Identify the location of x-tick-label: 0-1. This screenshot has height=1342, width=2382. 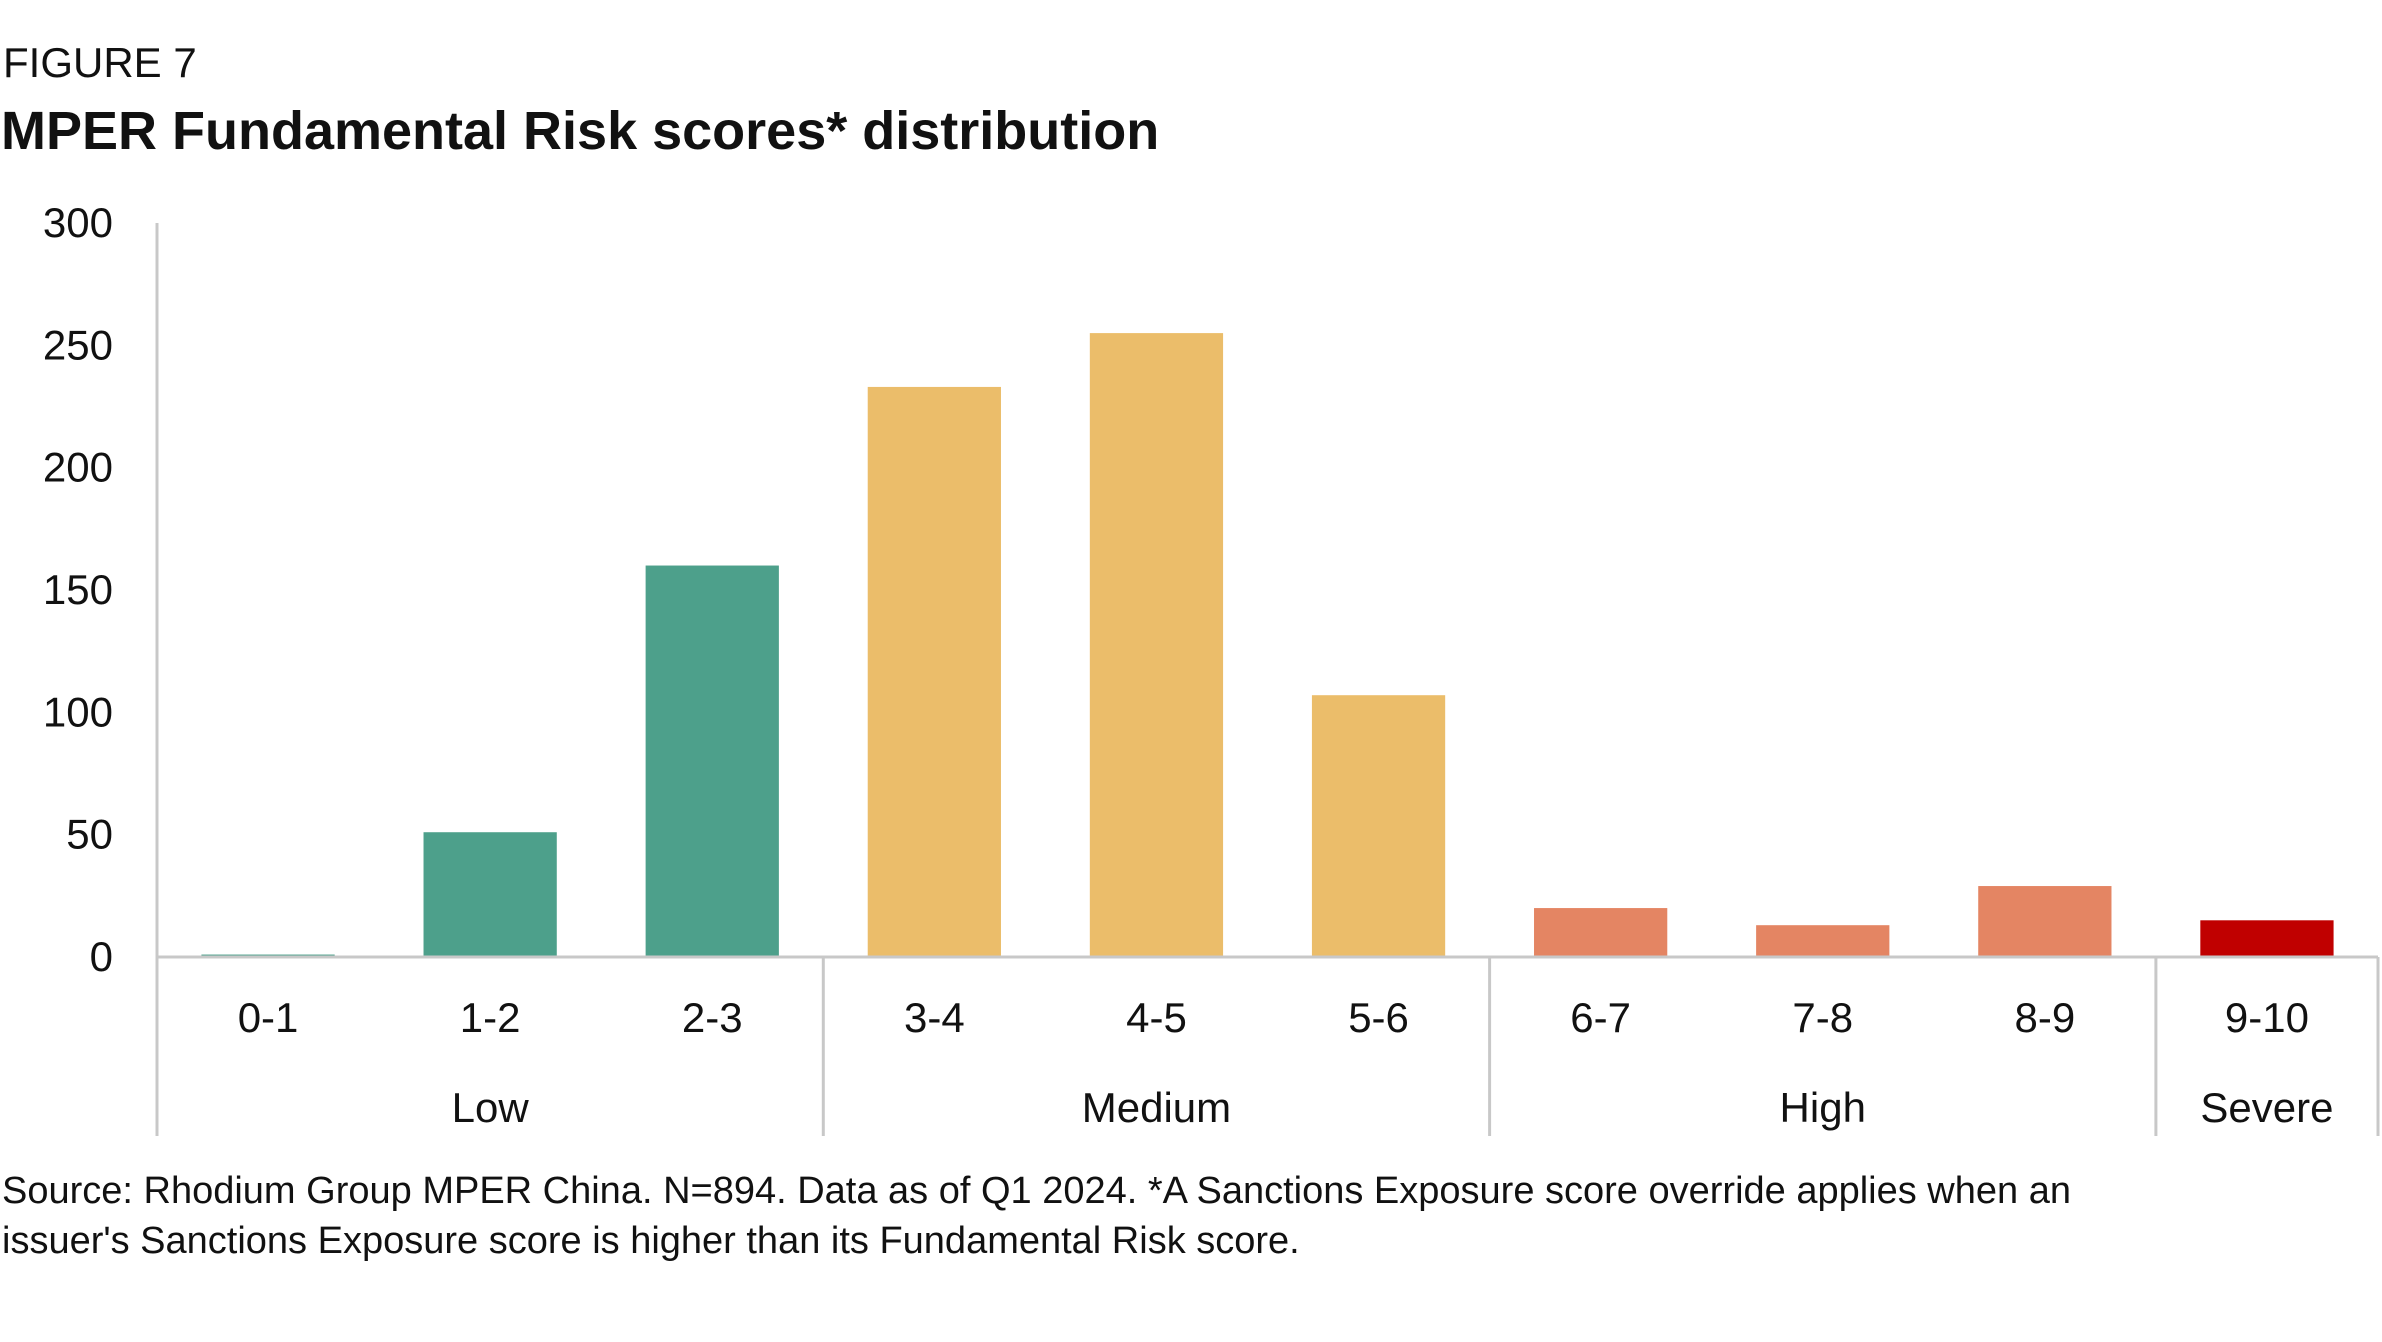
(268, 1017).